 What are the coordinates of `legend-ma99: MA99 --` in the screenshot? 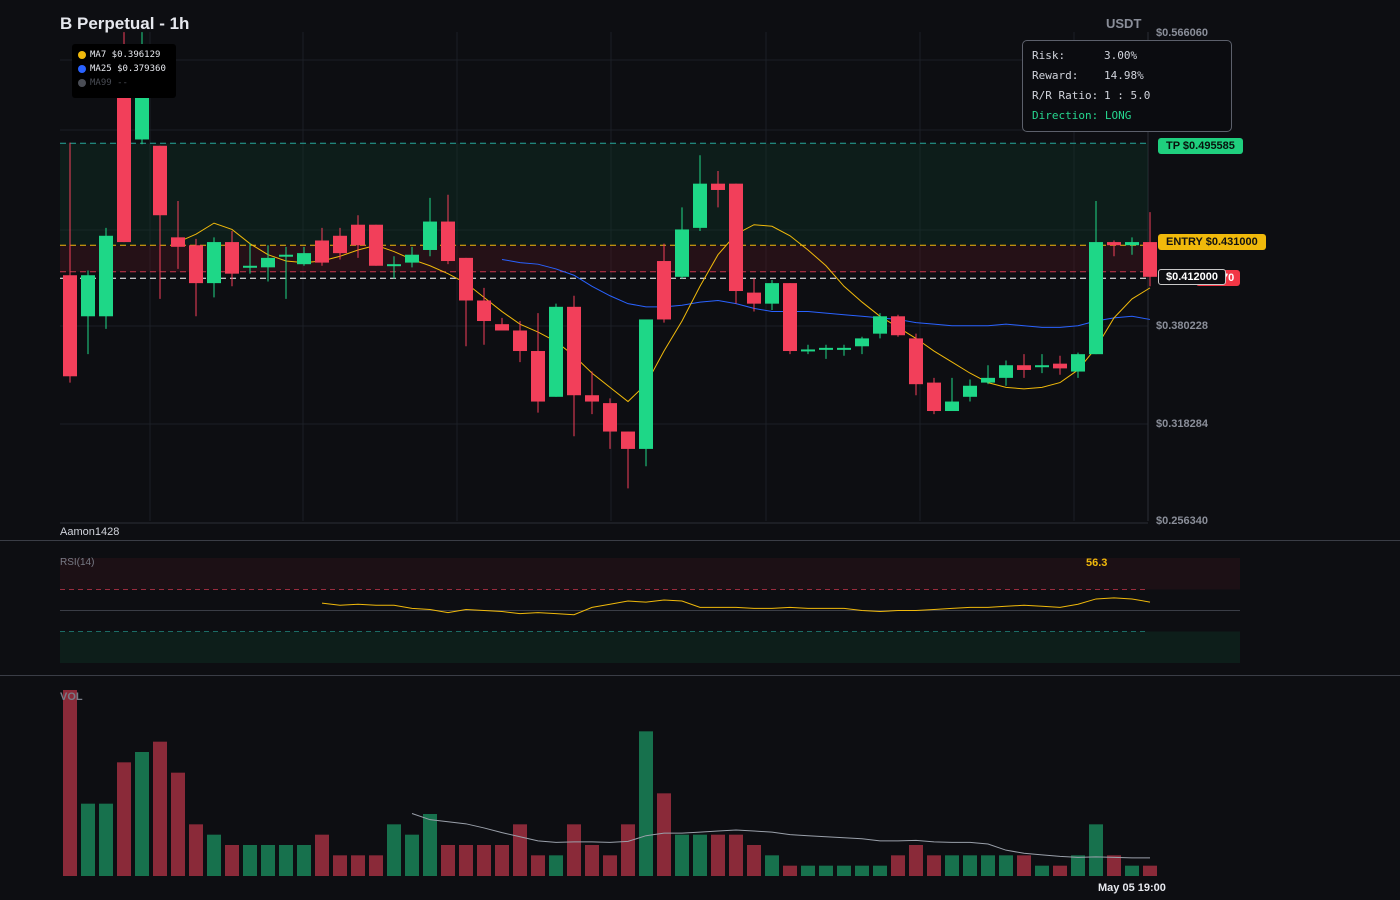 It's located at (124, 83).